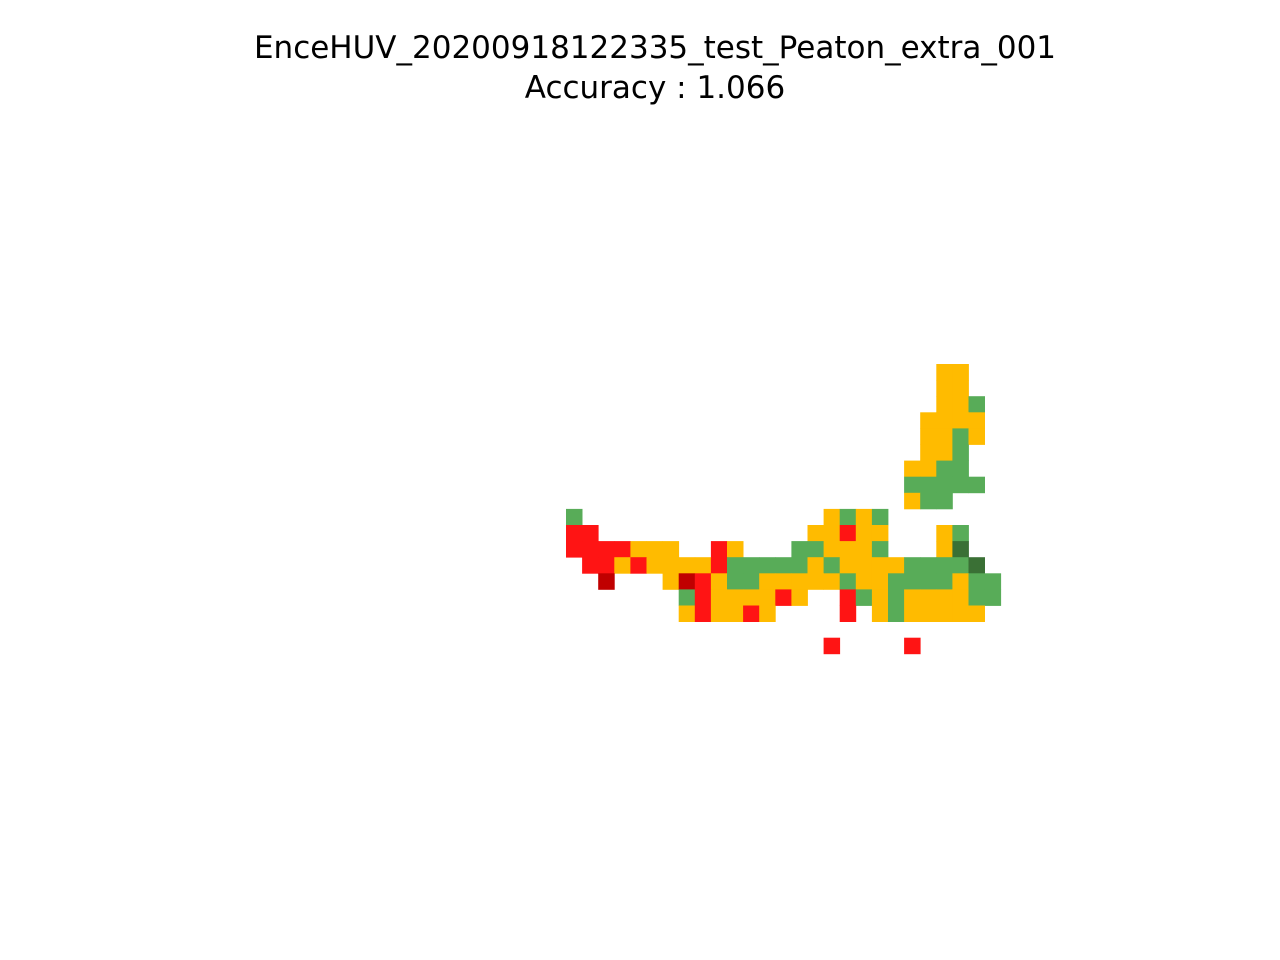 This screenshot has height=960, width=1280. What do you see at coordinates (655, 88) in the screenshot?
I see `chart-subtitle: Accuracy : 1.066` at bounding box center [655, 88].